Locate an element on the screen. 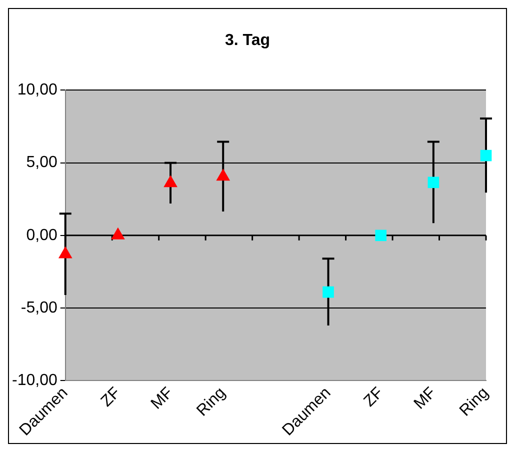 The height and width of the screenshot is (452, 515). y-tick-label: -10,00 is located at coordinates (35, 381).